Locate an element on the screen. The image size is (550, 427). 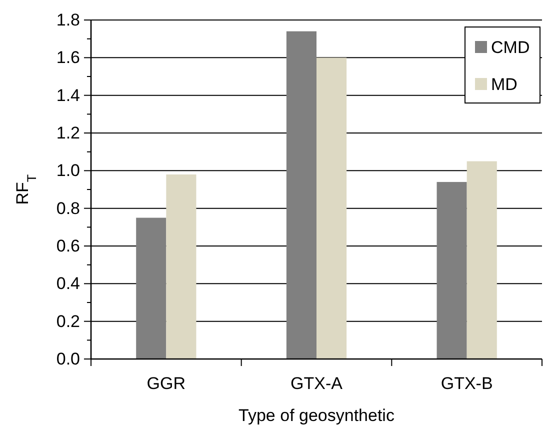
y-tick-label: 0.6 is located at coordinates (68, 246).